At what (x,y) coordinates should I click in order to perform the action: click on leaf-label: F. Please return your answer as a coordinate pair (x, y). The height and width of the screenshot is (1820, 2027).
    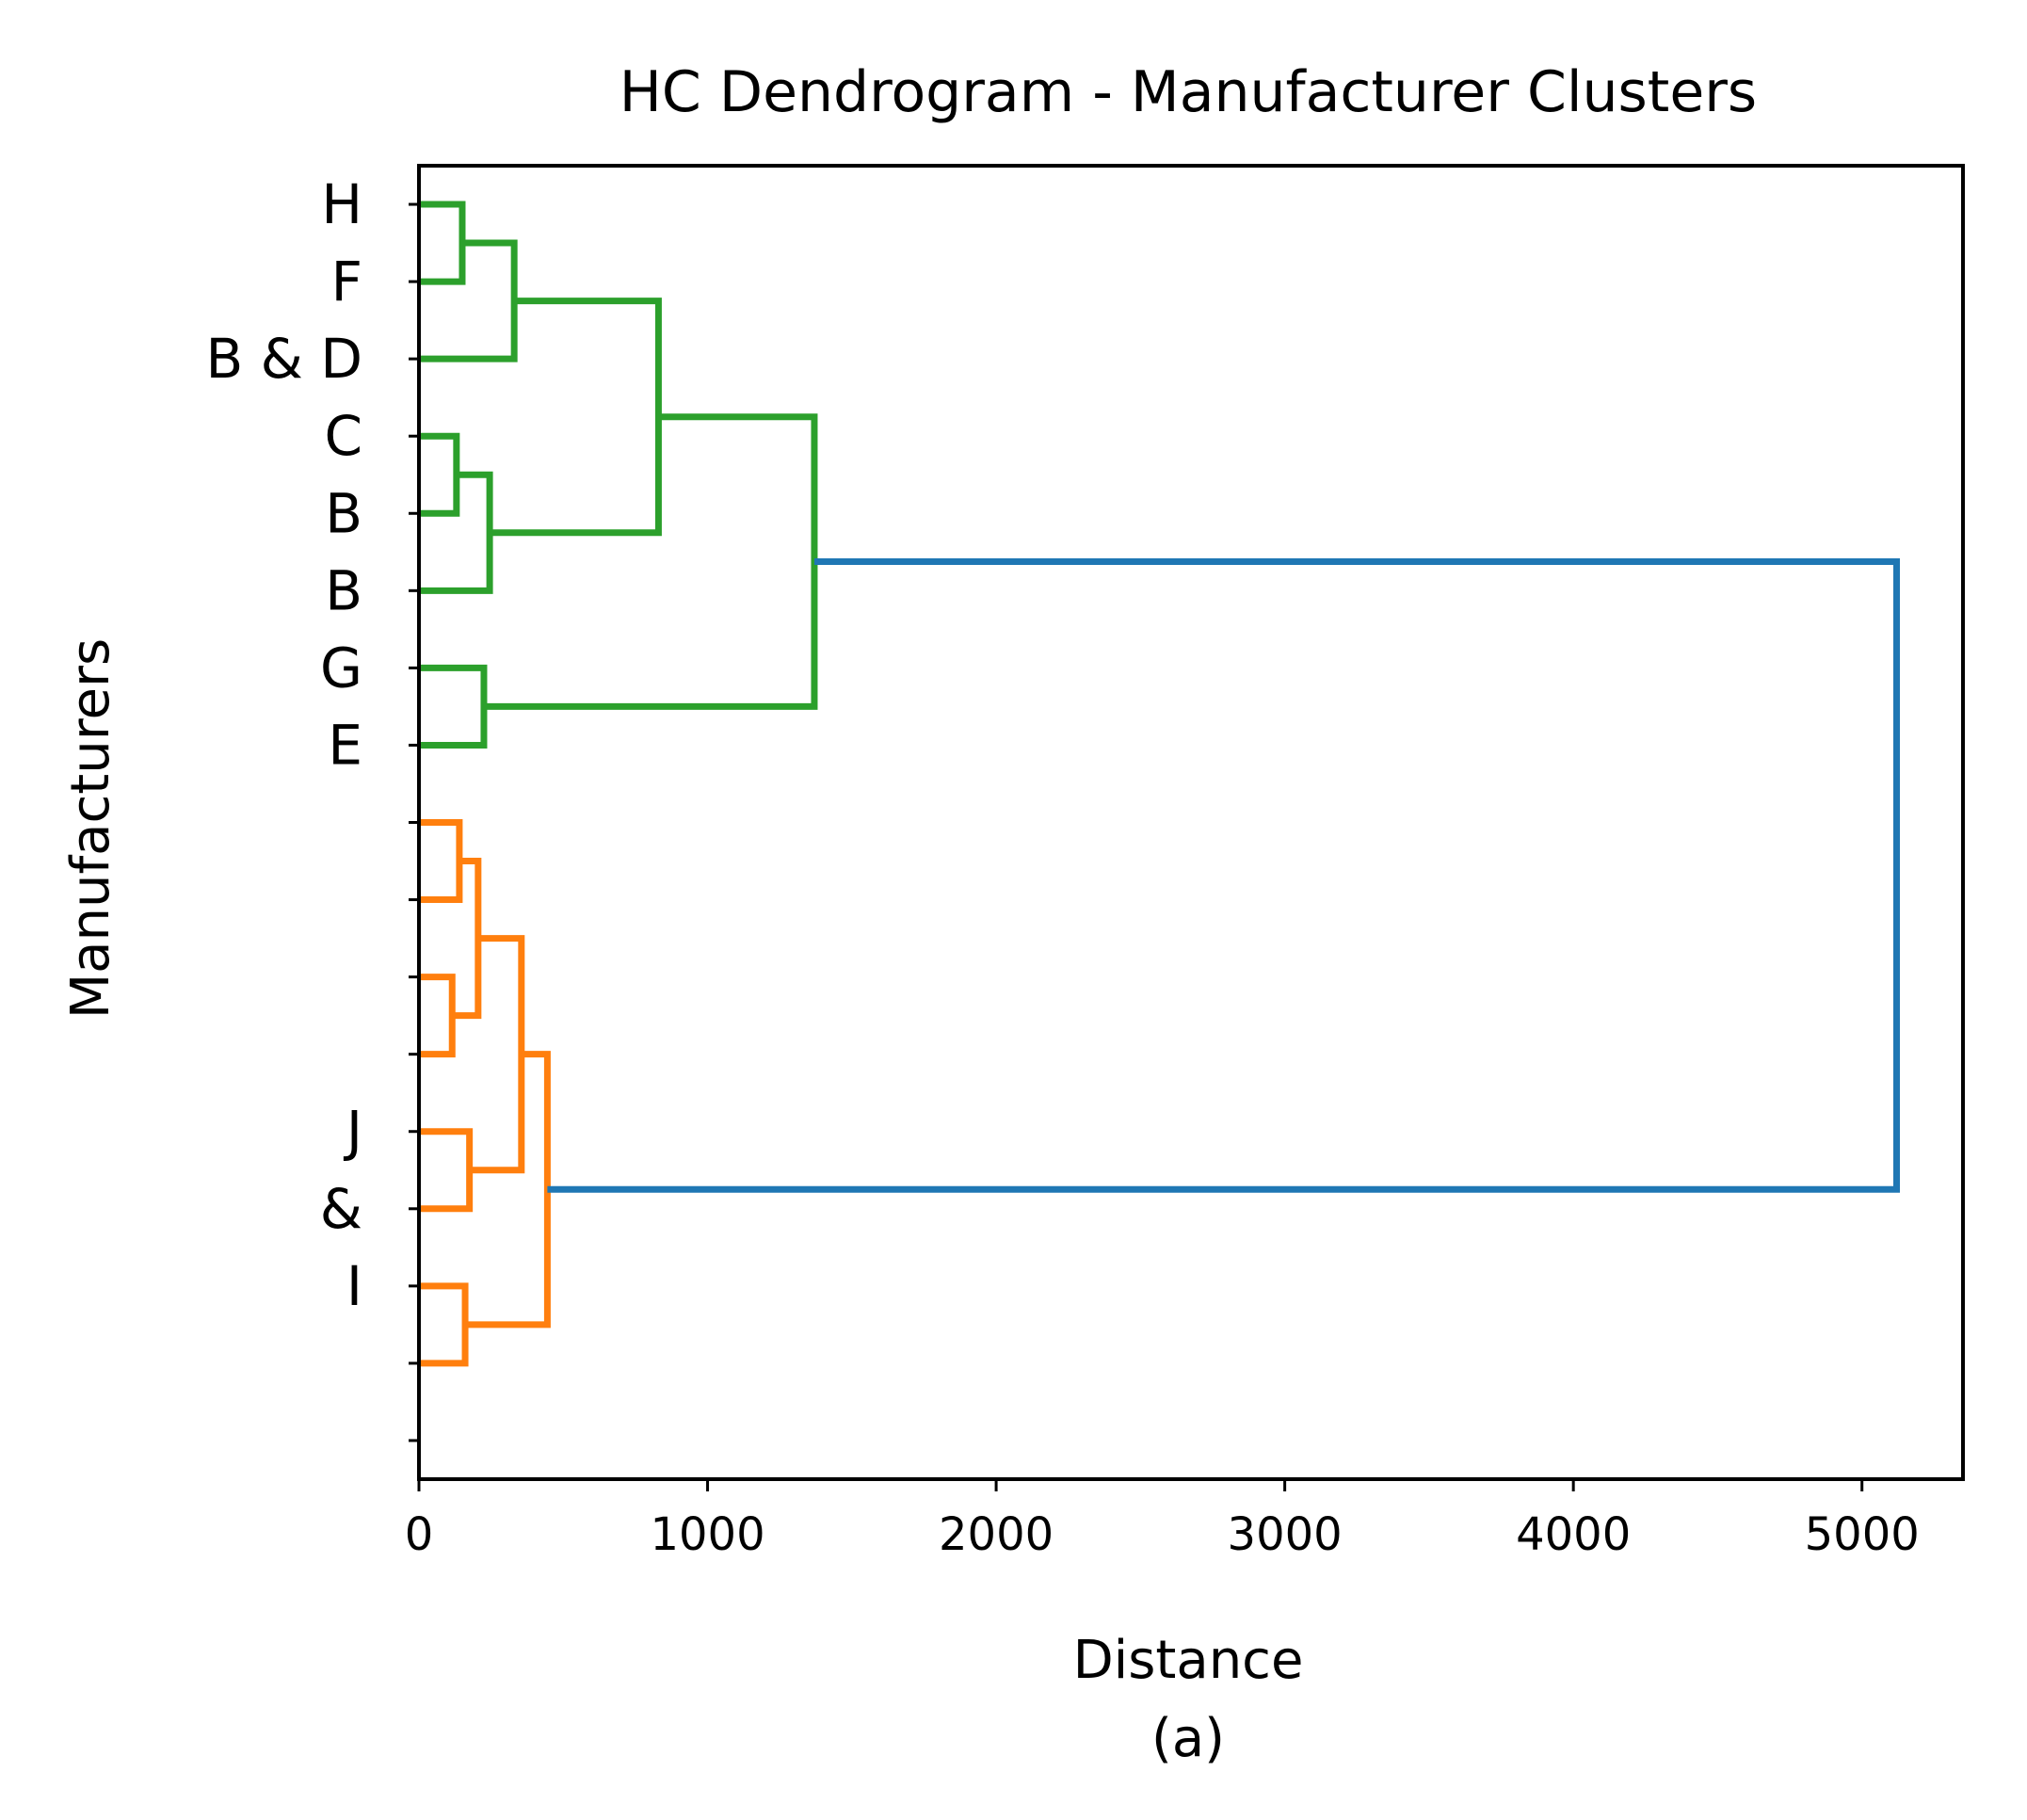
    Looking at the image, I should click on (347, 282).